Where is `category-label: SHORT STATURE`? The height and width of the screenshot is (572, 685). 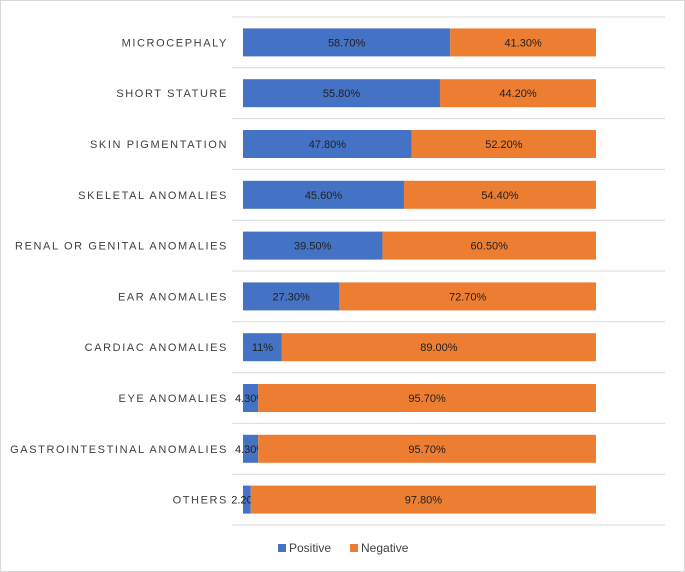
category-label: SHORT STATURE is located at coordinates (172, 94).